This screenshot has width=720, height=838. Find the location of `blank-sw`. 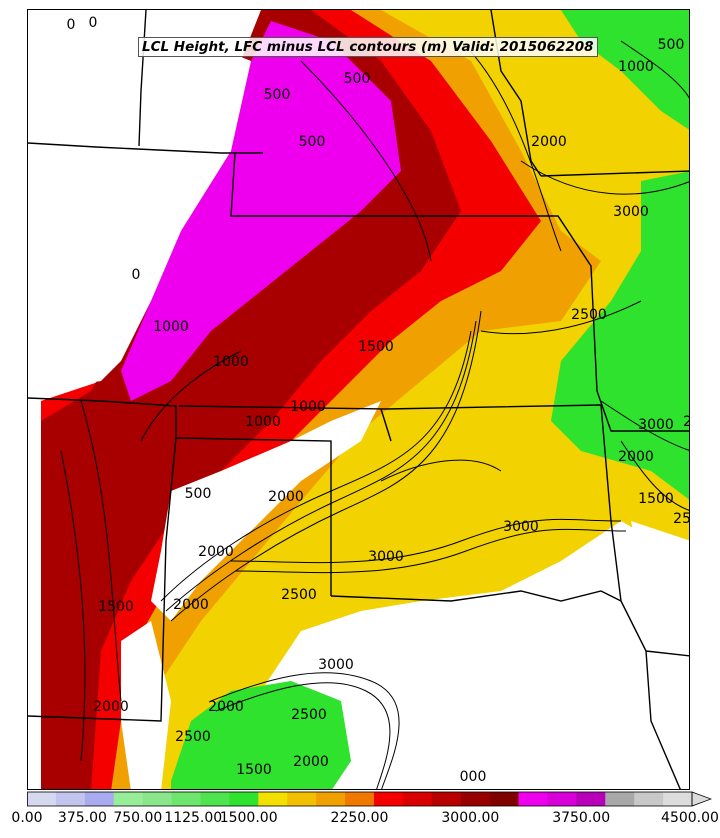

blank-sw is located at coordinates (146, 705).